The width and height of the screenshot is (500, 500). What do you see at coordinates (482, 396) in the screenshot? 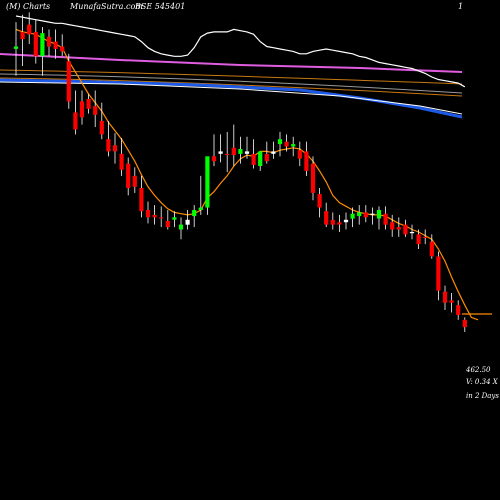
I see `period-label: in 2 Days` at bounding box center [482, 396].